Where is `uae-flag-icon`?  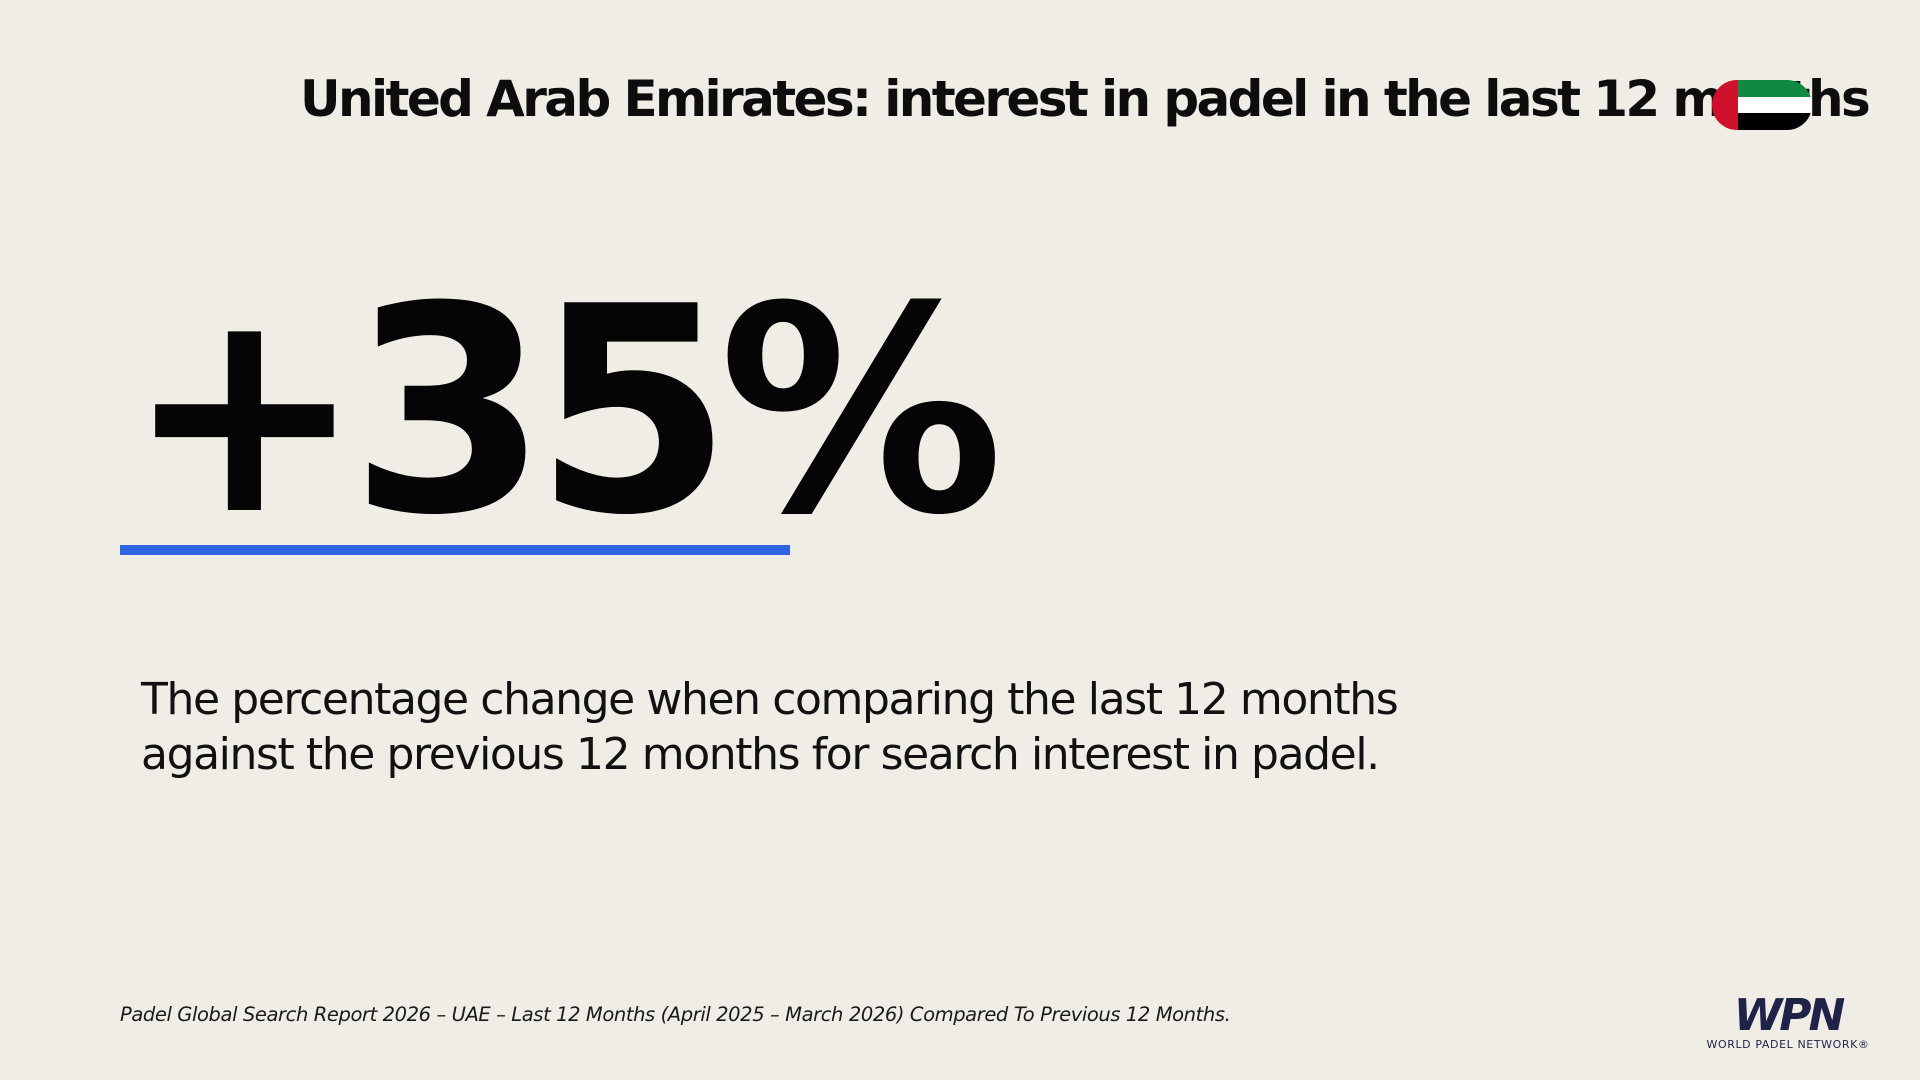 uae-flag-icon is located at coordinates (1762, 105).